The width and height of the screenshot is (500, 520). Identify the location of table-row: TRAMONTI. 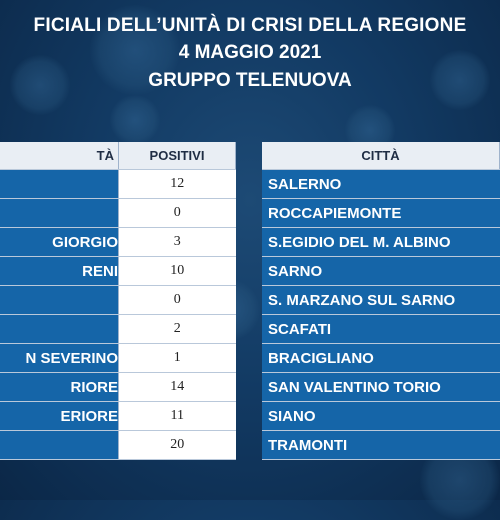
(381, 445).